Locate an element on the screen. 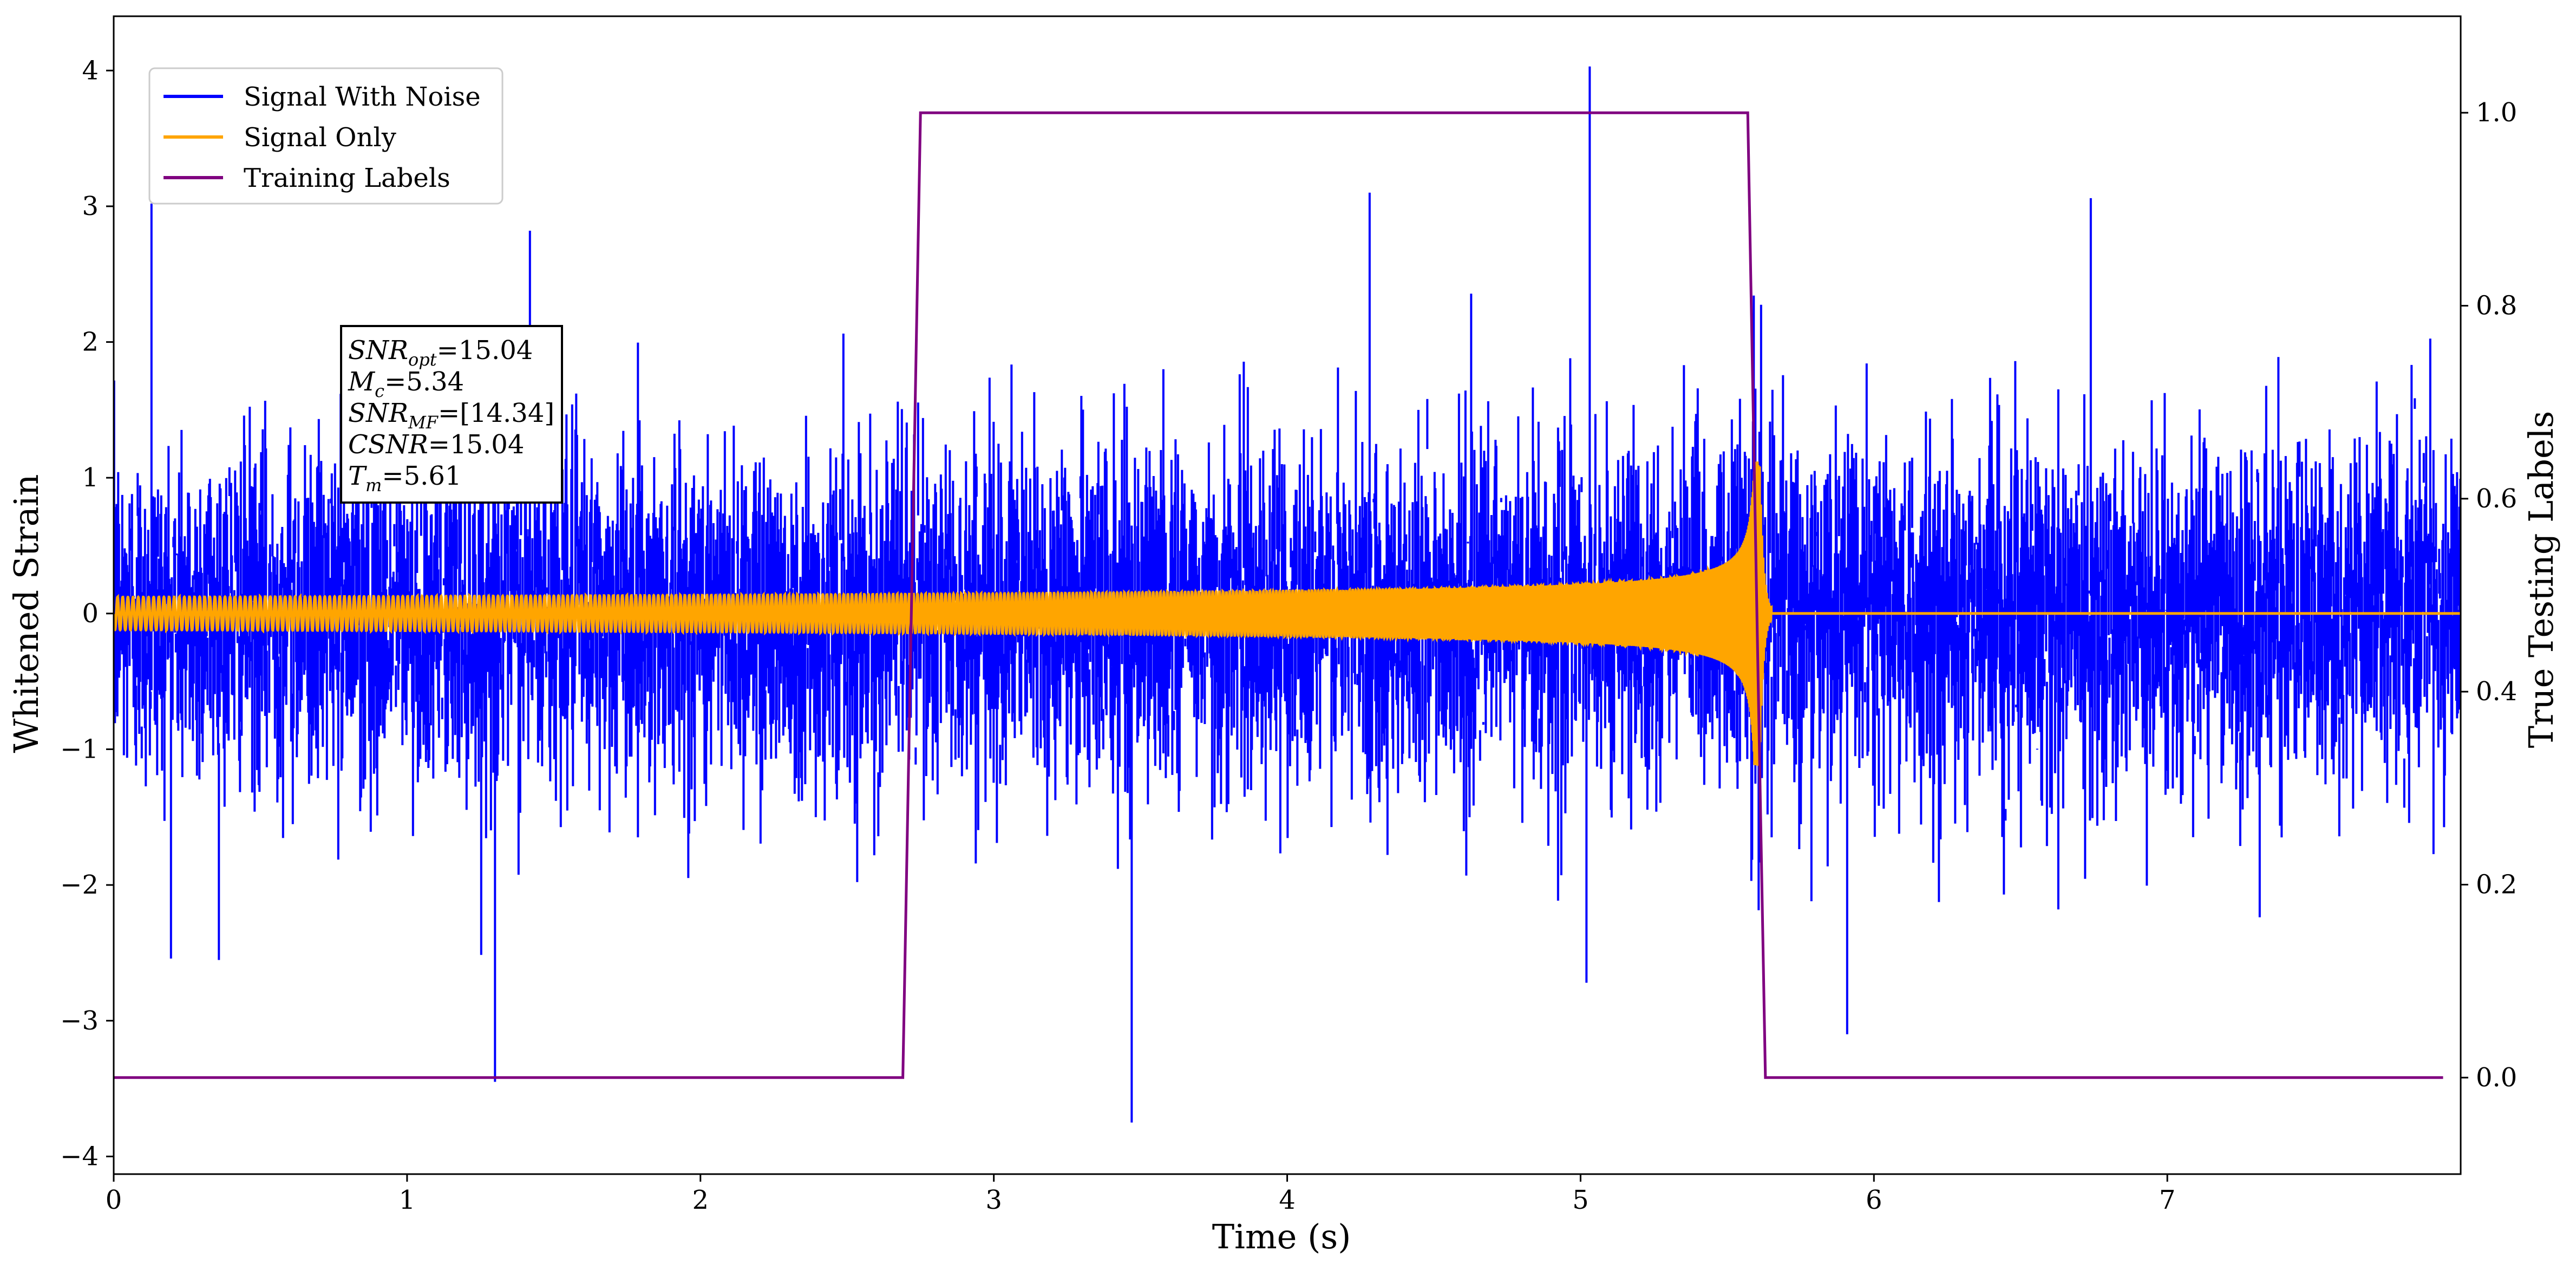 Image resolution: width=2576 pixels, height=1277 pixels. y-left-tick-label: 2 is located at coordinates (90, 342).